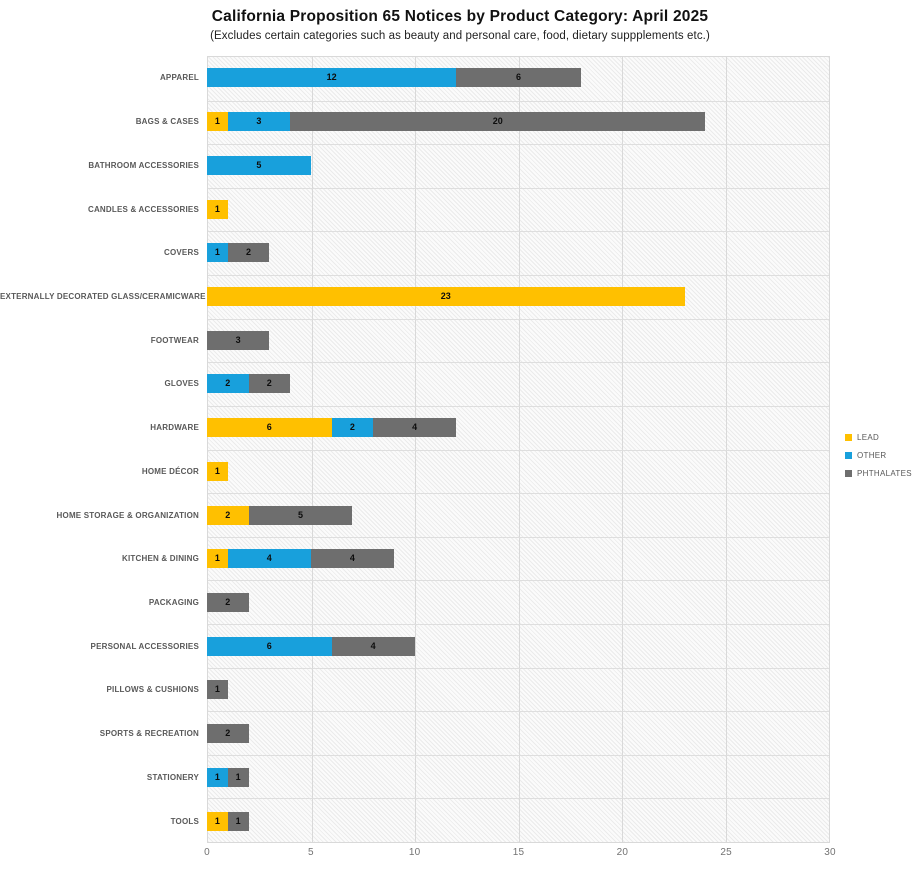  Describe the element at coordinates (518, 340) in the screenshot. I see `bar-track: 3` at that location.